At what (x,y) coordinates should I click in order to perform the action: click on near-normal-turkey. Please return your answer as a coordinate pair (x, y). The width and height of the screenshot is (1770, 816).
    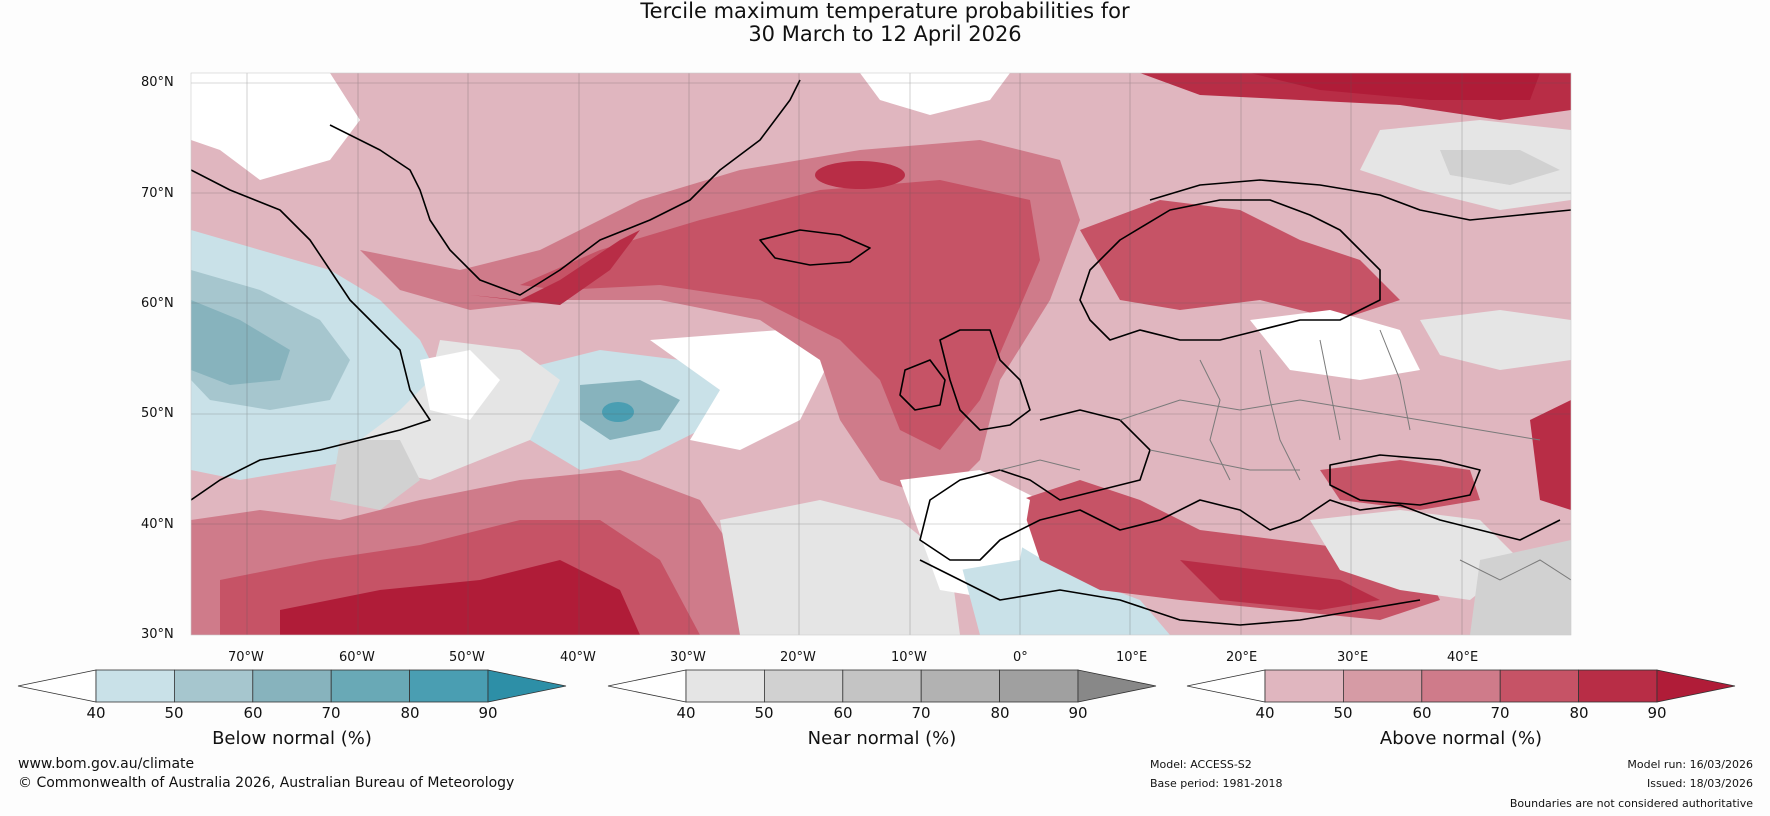
    Looking at the image, I should click on (1415, 555).